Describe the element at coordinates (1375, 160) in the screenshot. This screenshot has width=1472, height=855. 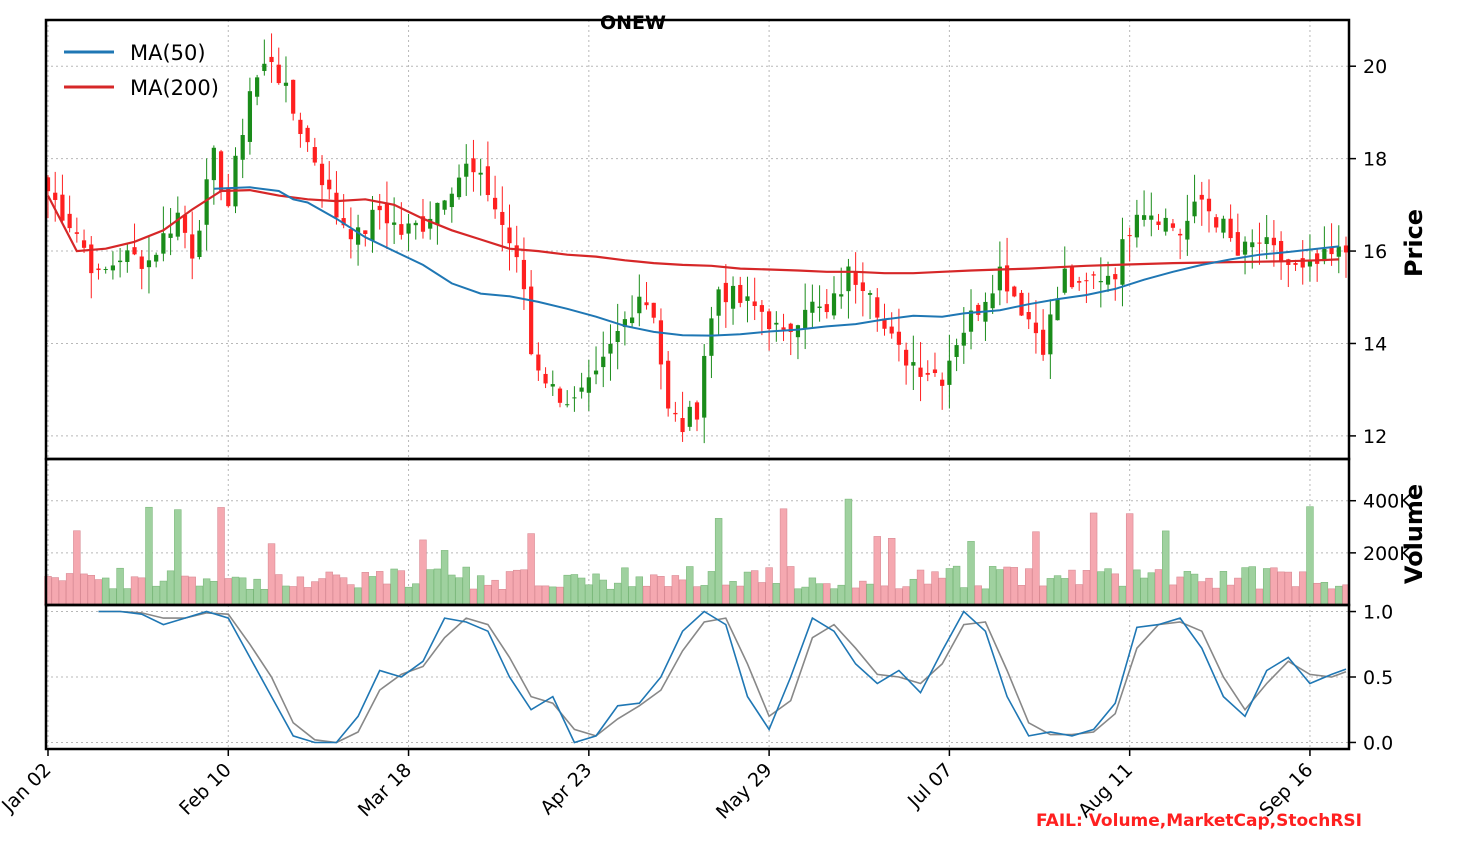
I see `price-tick-label: 18` at that location.